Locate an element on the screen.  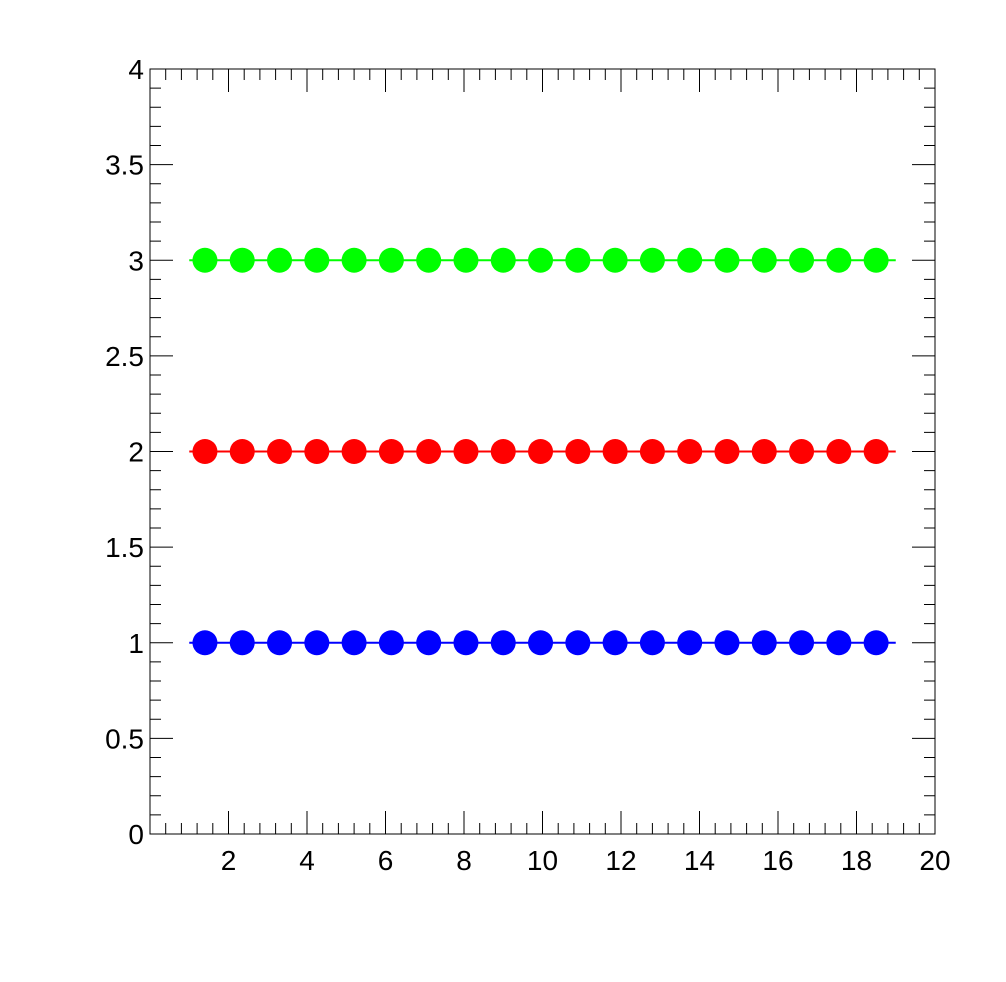
y-tick-label: 2 is located at coordinates (136, 452).